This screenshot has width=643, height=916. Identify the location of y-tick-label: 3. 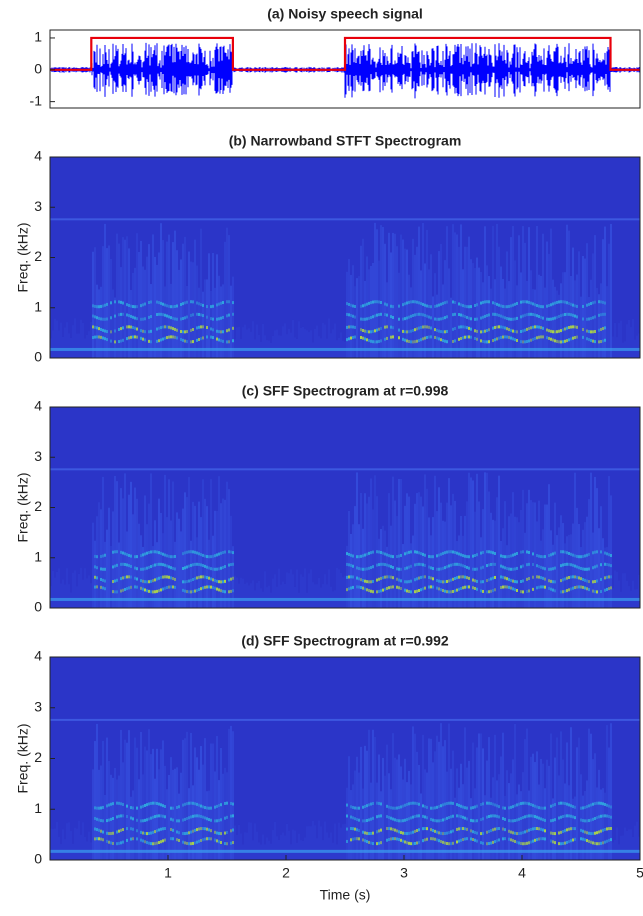
(38, 456).